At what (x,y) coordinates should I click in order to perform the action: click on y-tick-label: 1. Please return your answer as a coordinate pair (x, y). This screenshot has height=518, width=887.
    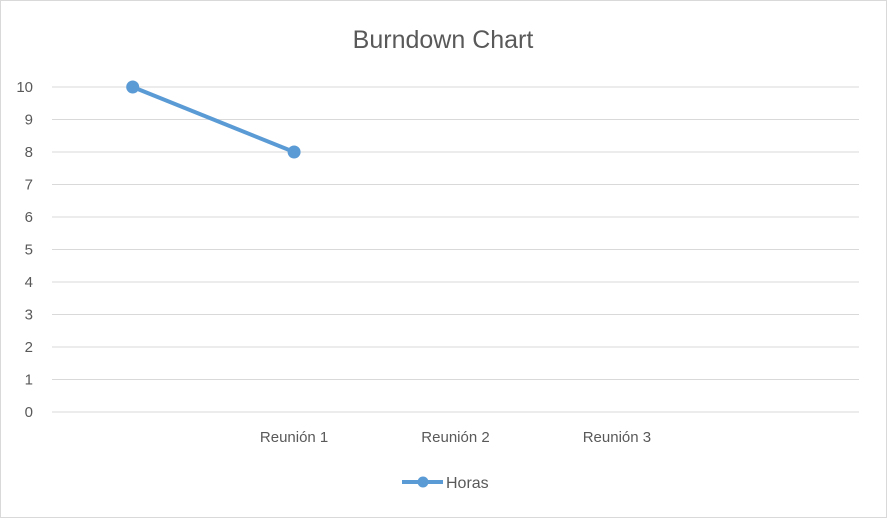
    Looking at the image, I should click on (29, 380).